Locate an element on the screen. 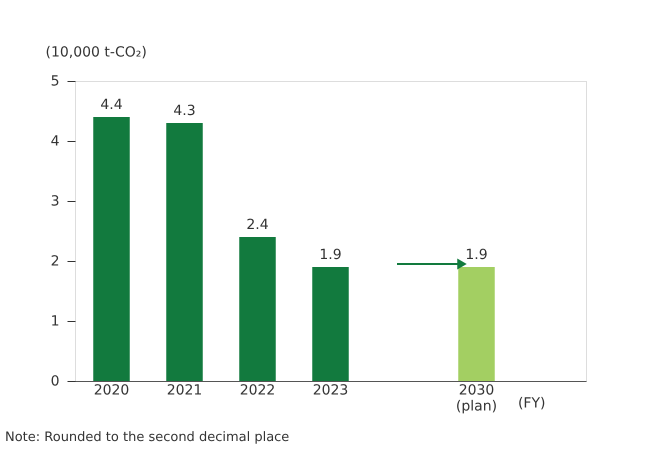  x-tick-label: 2021 is located at coordinates (184, 390).